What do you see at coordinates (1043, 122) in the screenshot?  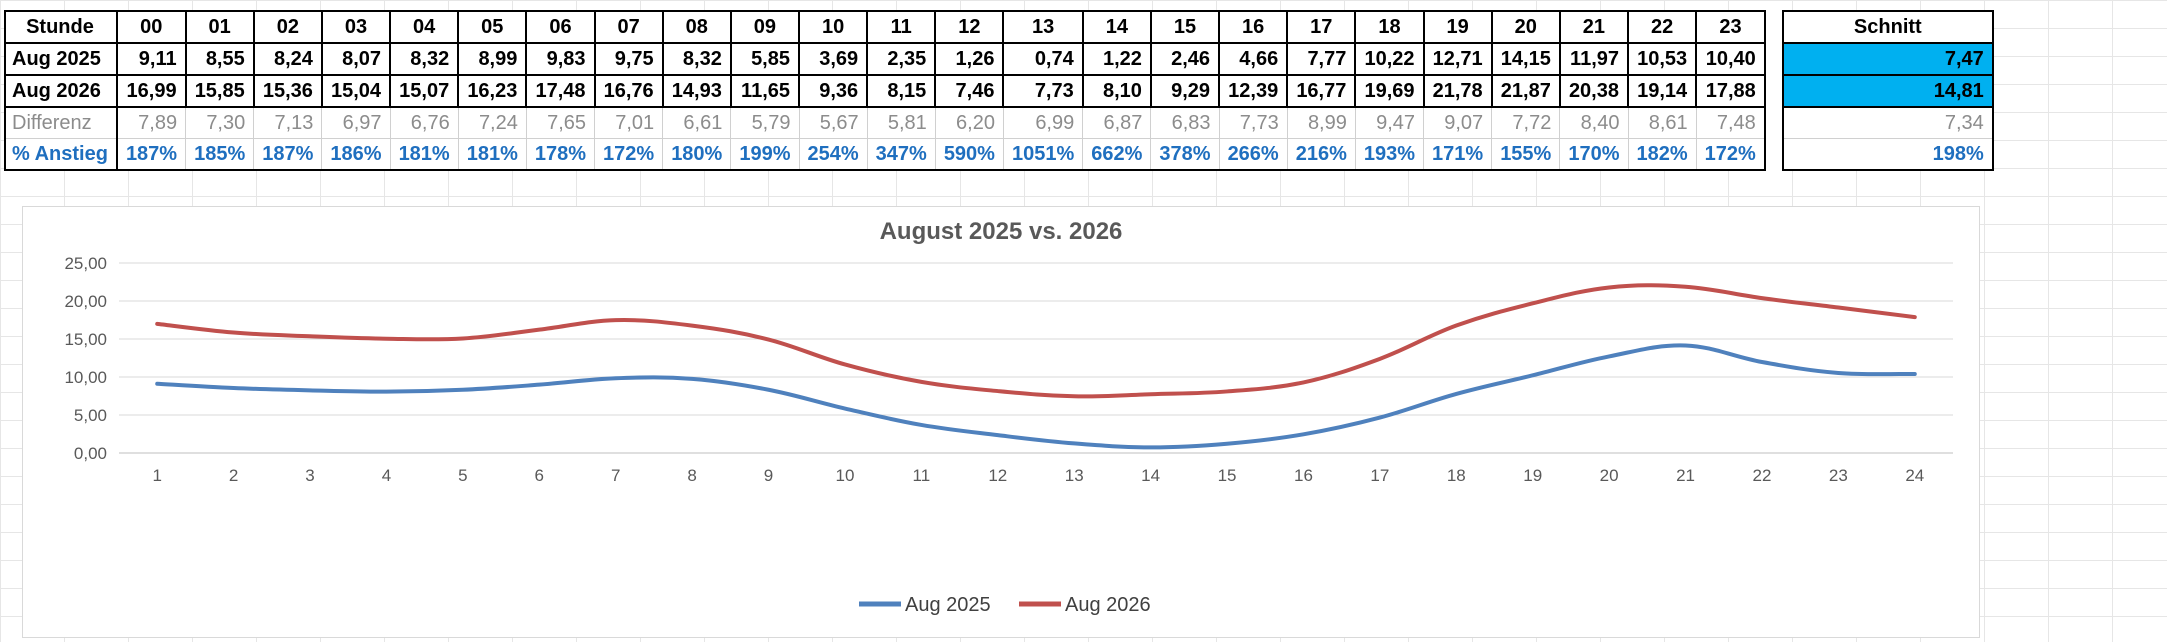 I see `value-cell: 6,99` at bounding box center [1043, 122].